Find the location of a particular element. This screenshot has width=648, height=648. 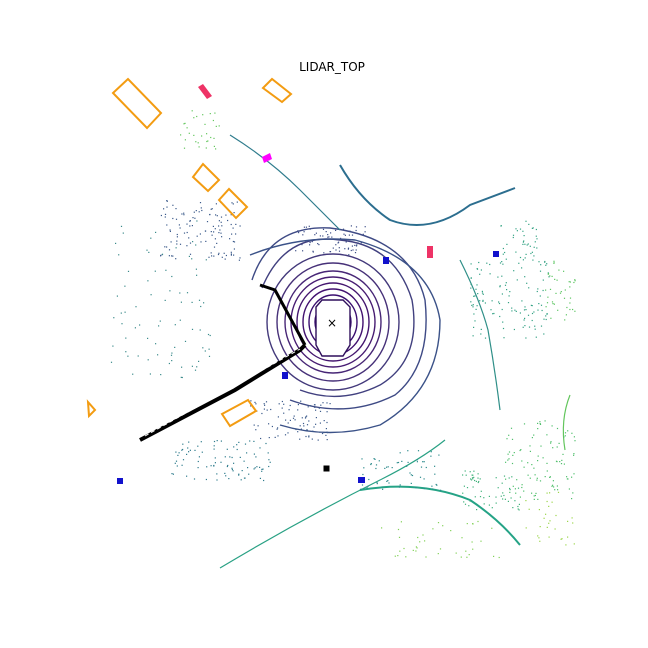

road-curve-ne is located at coordinates (427, 195).